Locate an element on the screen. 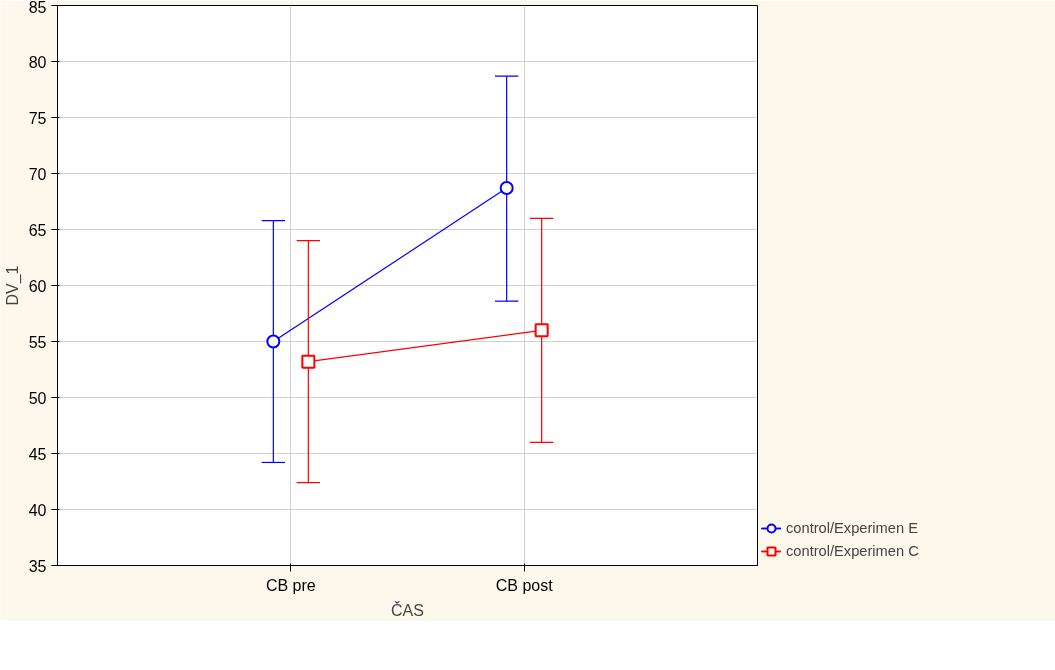  y-tick-label: 50 is located at coordinates (37, 398).